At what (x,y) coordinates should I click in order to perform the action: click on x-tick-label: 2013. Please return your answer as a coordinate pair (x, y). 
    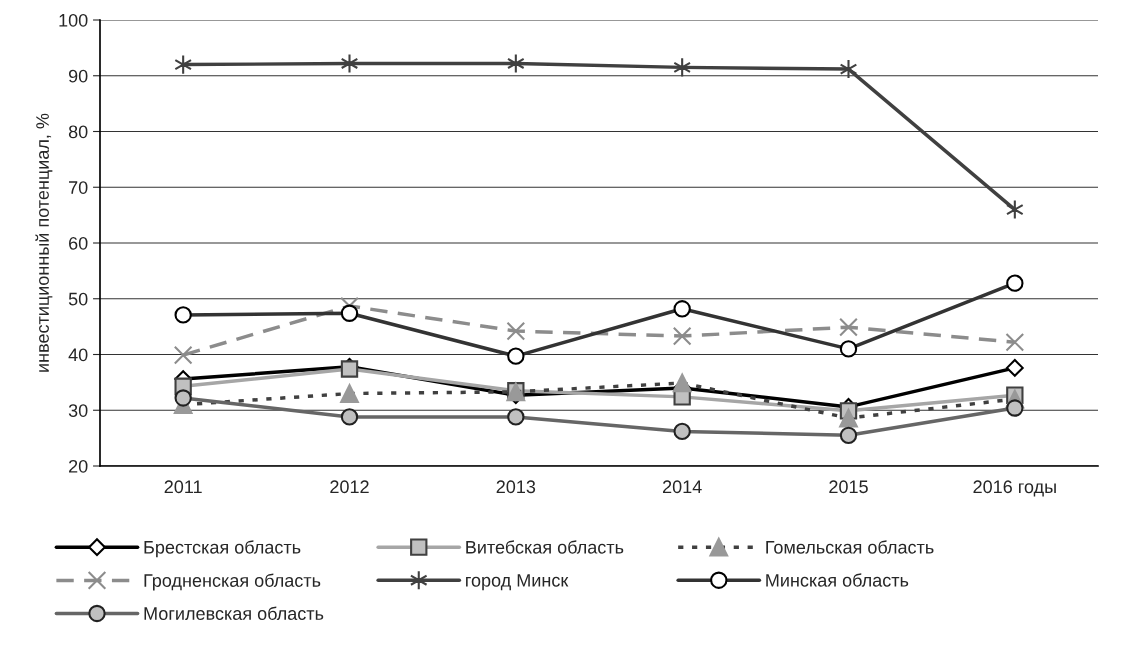
    Looking at the image, I should click on (516, 487).